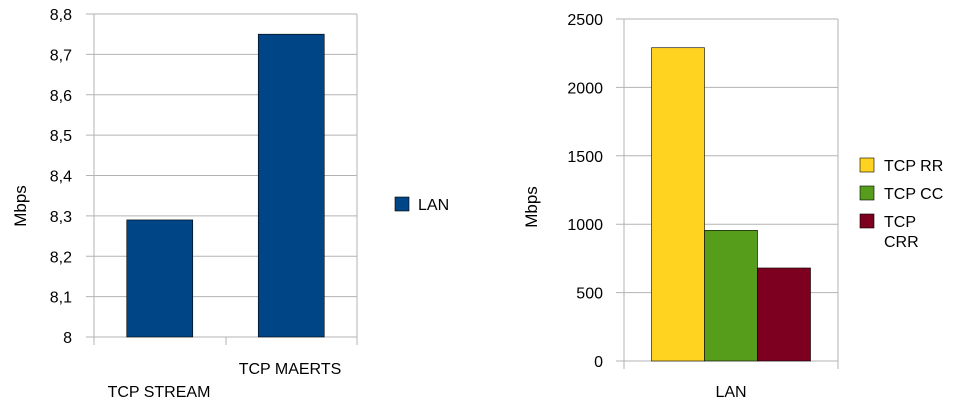  Describe the element at coordinates (867, 165) in the screenshot. I see `chart-2-legend-swatch-tcp-rr` at that location.